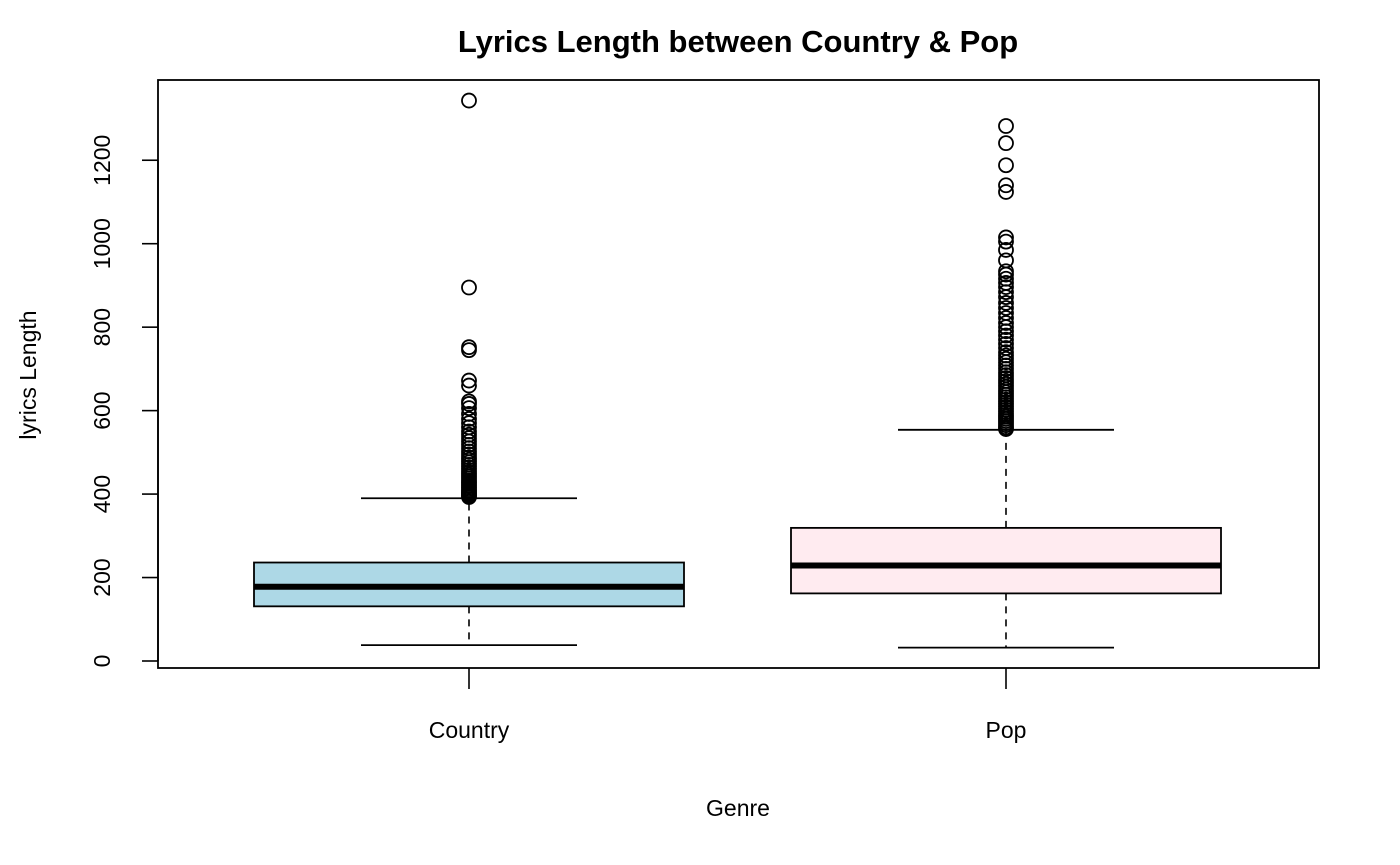 This screenshot has width=1400, height=865. Describe the element at coordinates (124, 401) in the screenshot. I see `y-axis: 0 200 400 600 800 1000 1200` at that location.